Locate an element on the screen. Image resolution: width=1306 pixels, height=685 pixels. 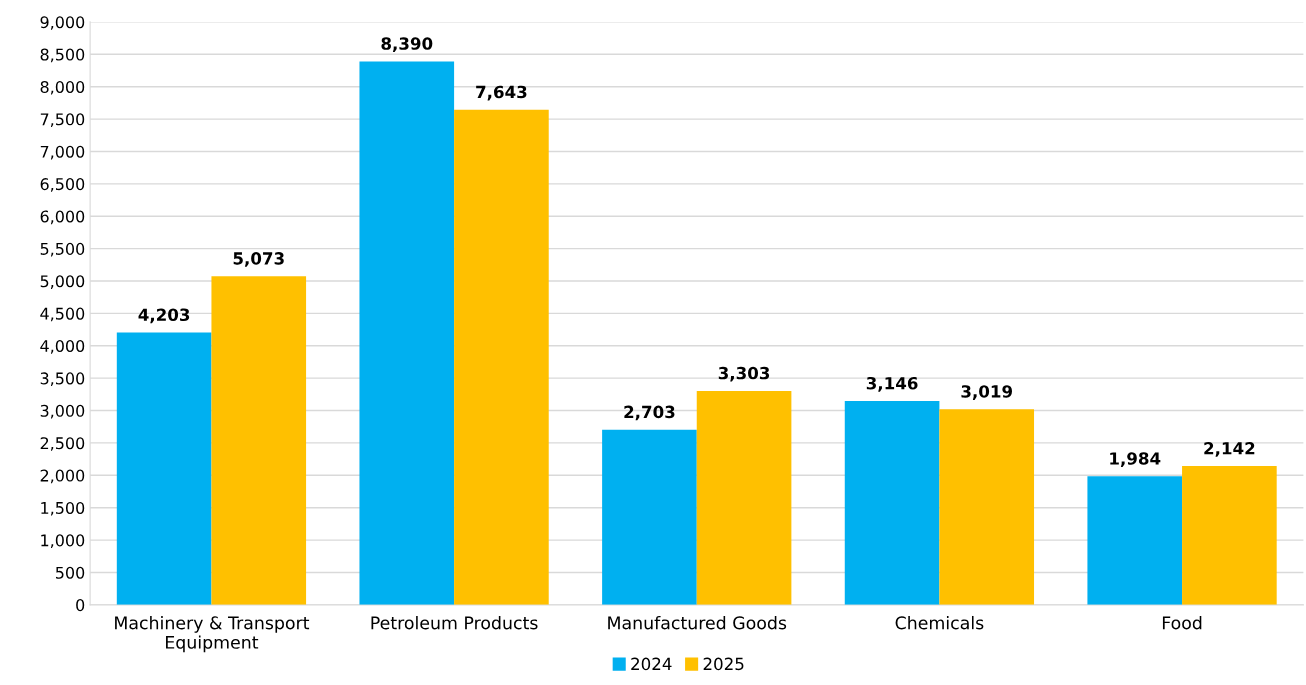
y-tick-label: 8,000 is located at coordinates (62, 87).